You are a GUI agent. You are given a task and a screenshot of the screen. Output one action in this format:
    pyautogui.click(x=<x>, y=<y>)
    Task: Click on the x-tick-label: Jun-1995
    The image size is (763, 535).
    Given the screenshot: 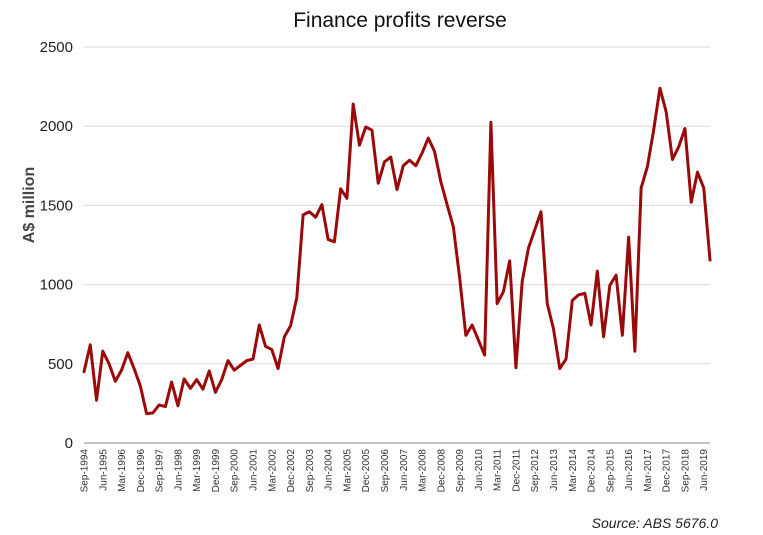 What is the action you would take?
    pyautogui.click(x=103, y=470)
    